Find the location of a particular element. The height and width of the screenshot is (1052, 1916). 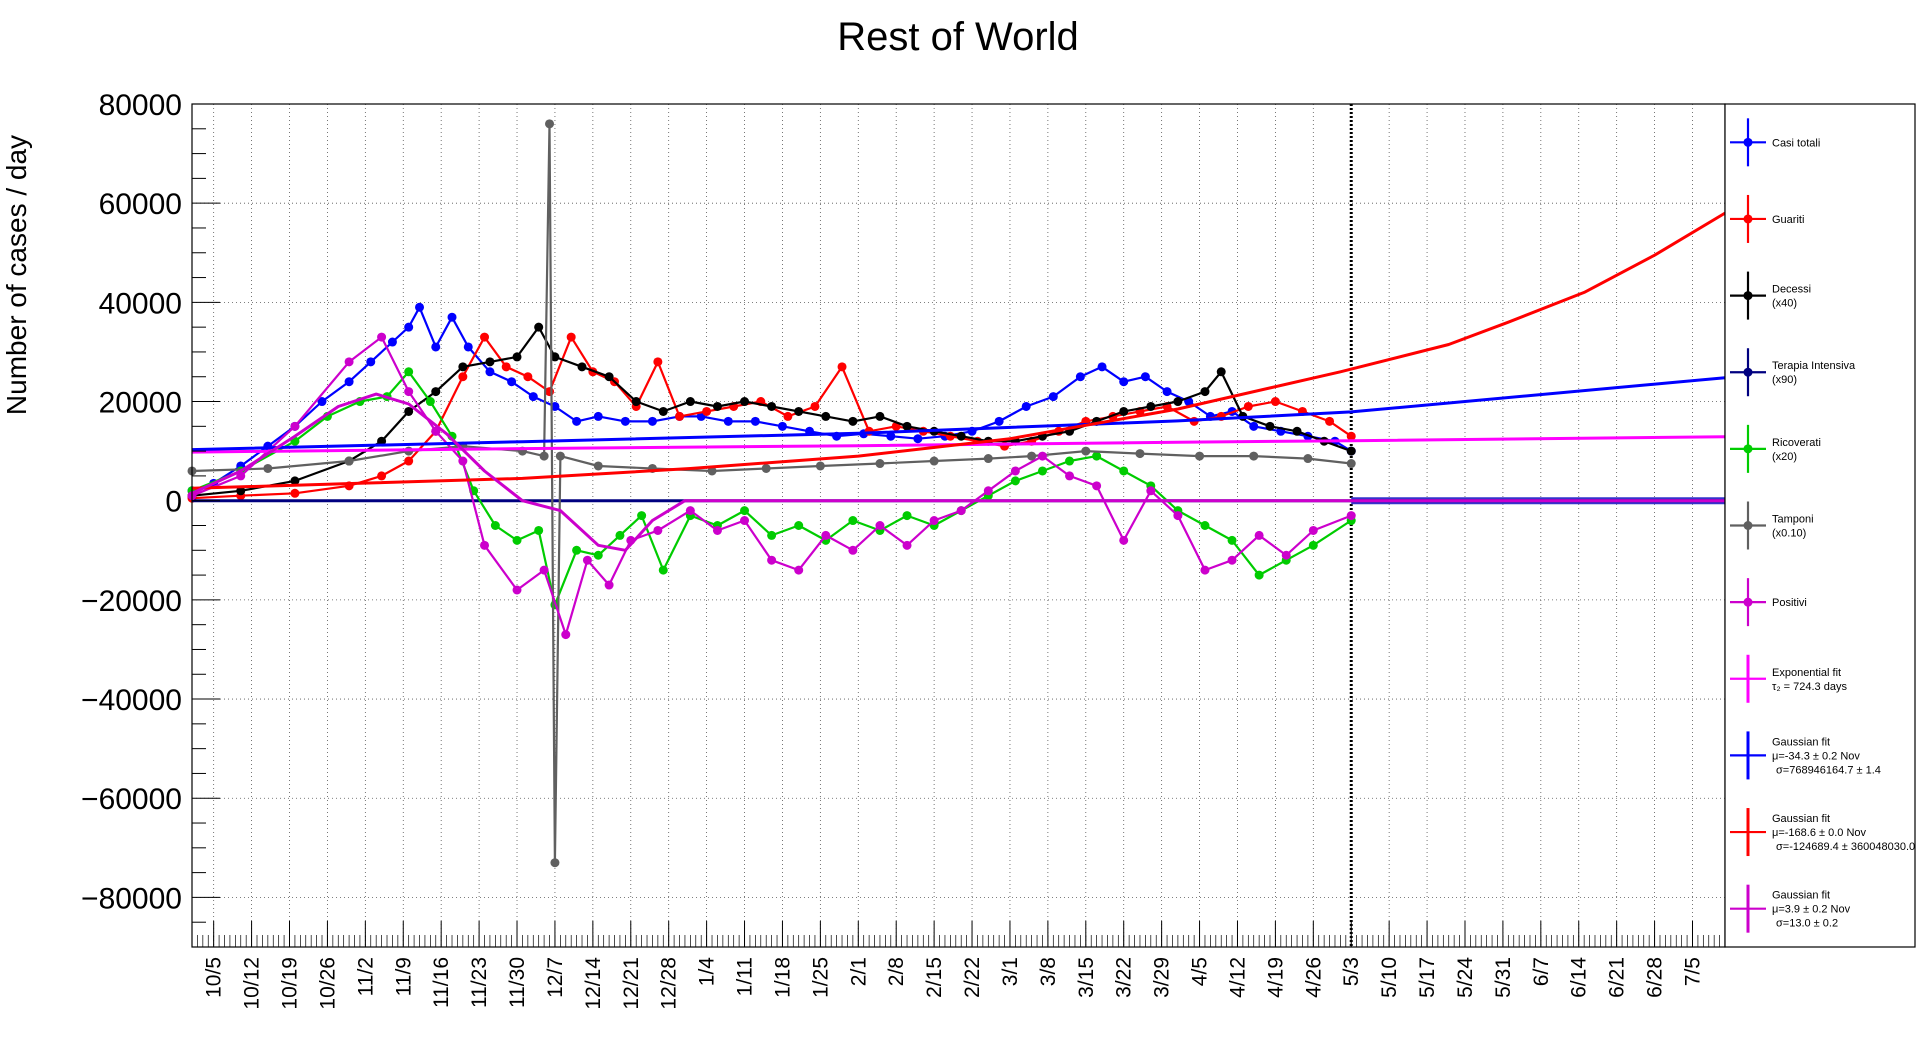

x-tick-label: 11/9 is located at coordinates (403, 976).